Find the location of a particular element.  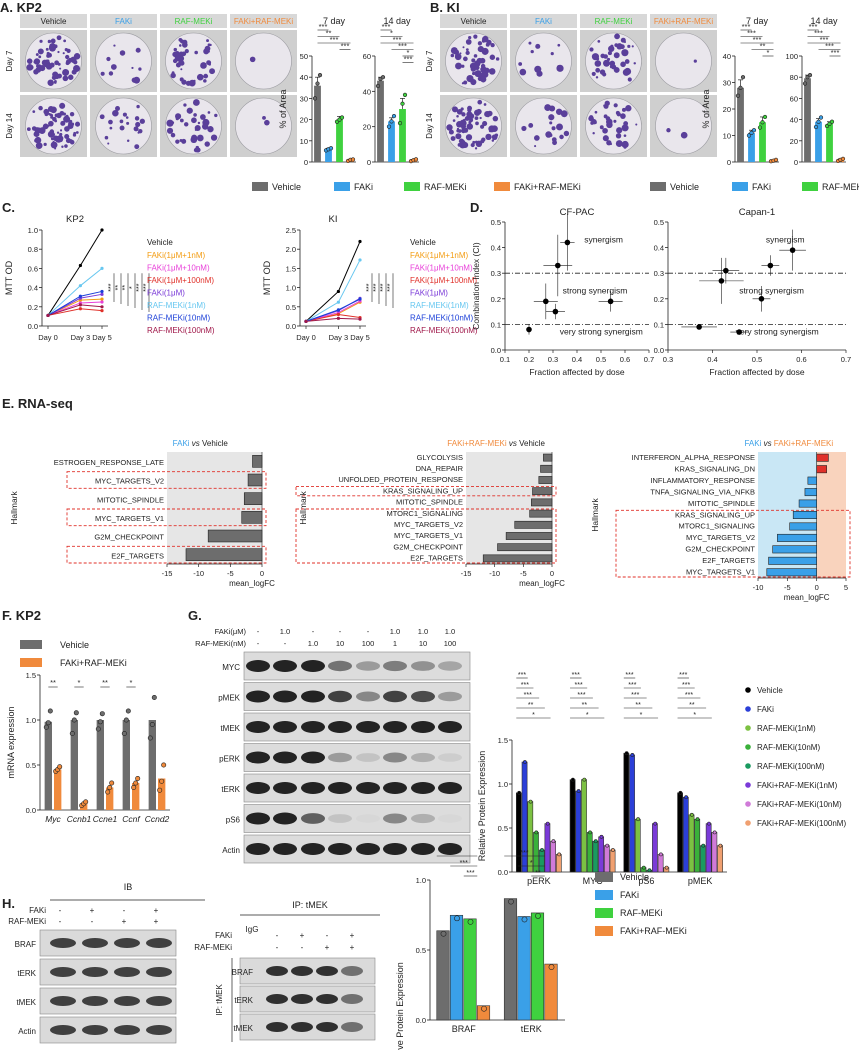

column-header: FAKi is located at coordinates (543, 21).